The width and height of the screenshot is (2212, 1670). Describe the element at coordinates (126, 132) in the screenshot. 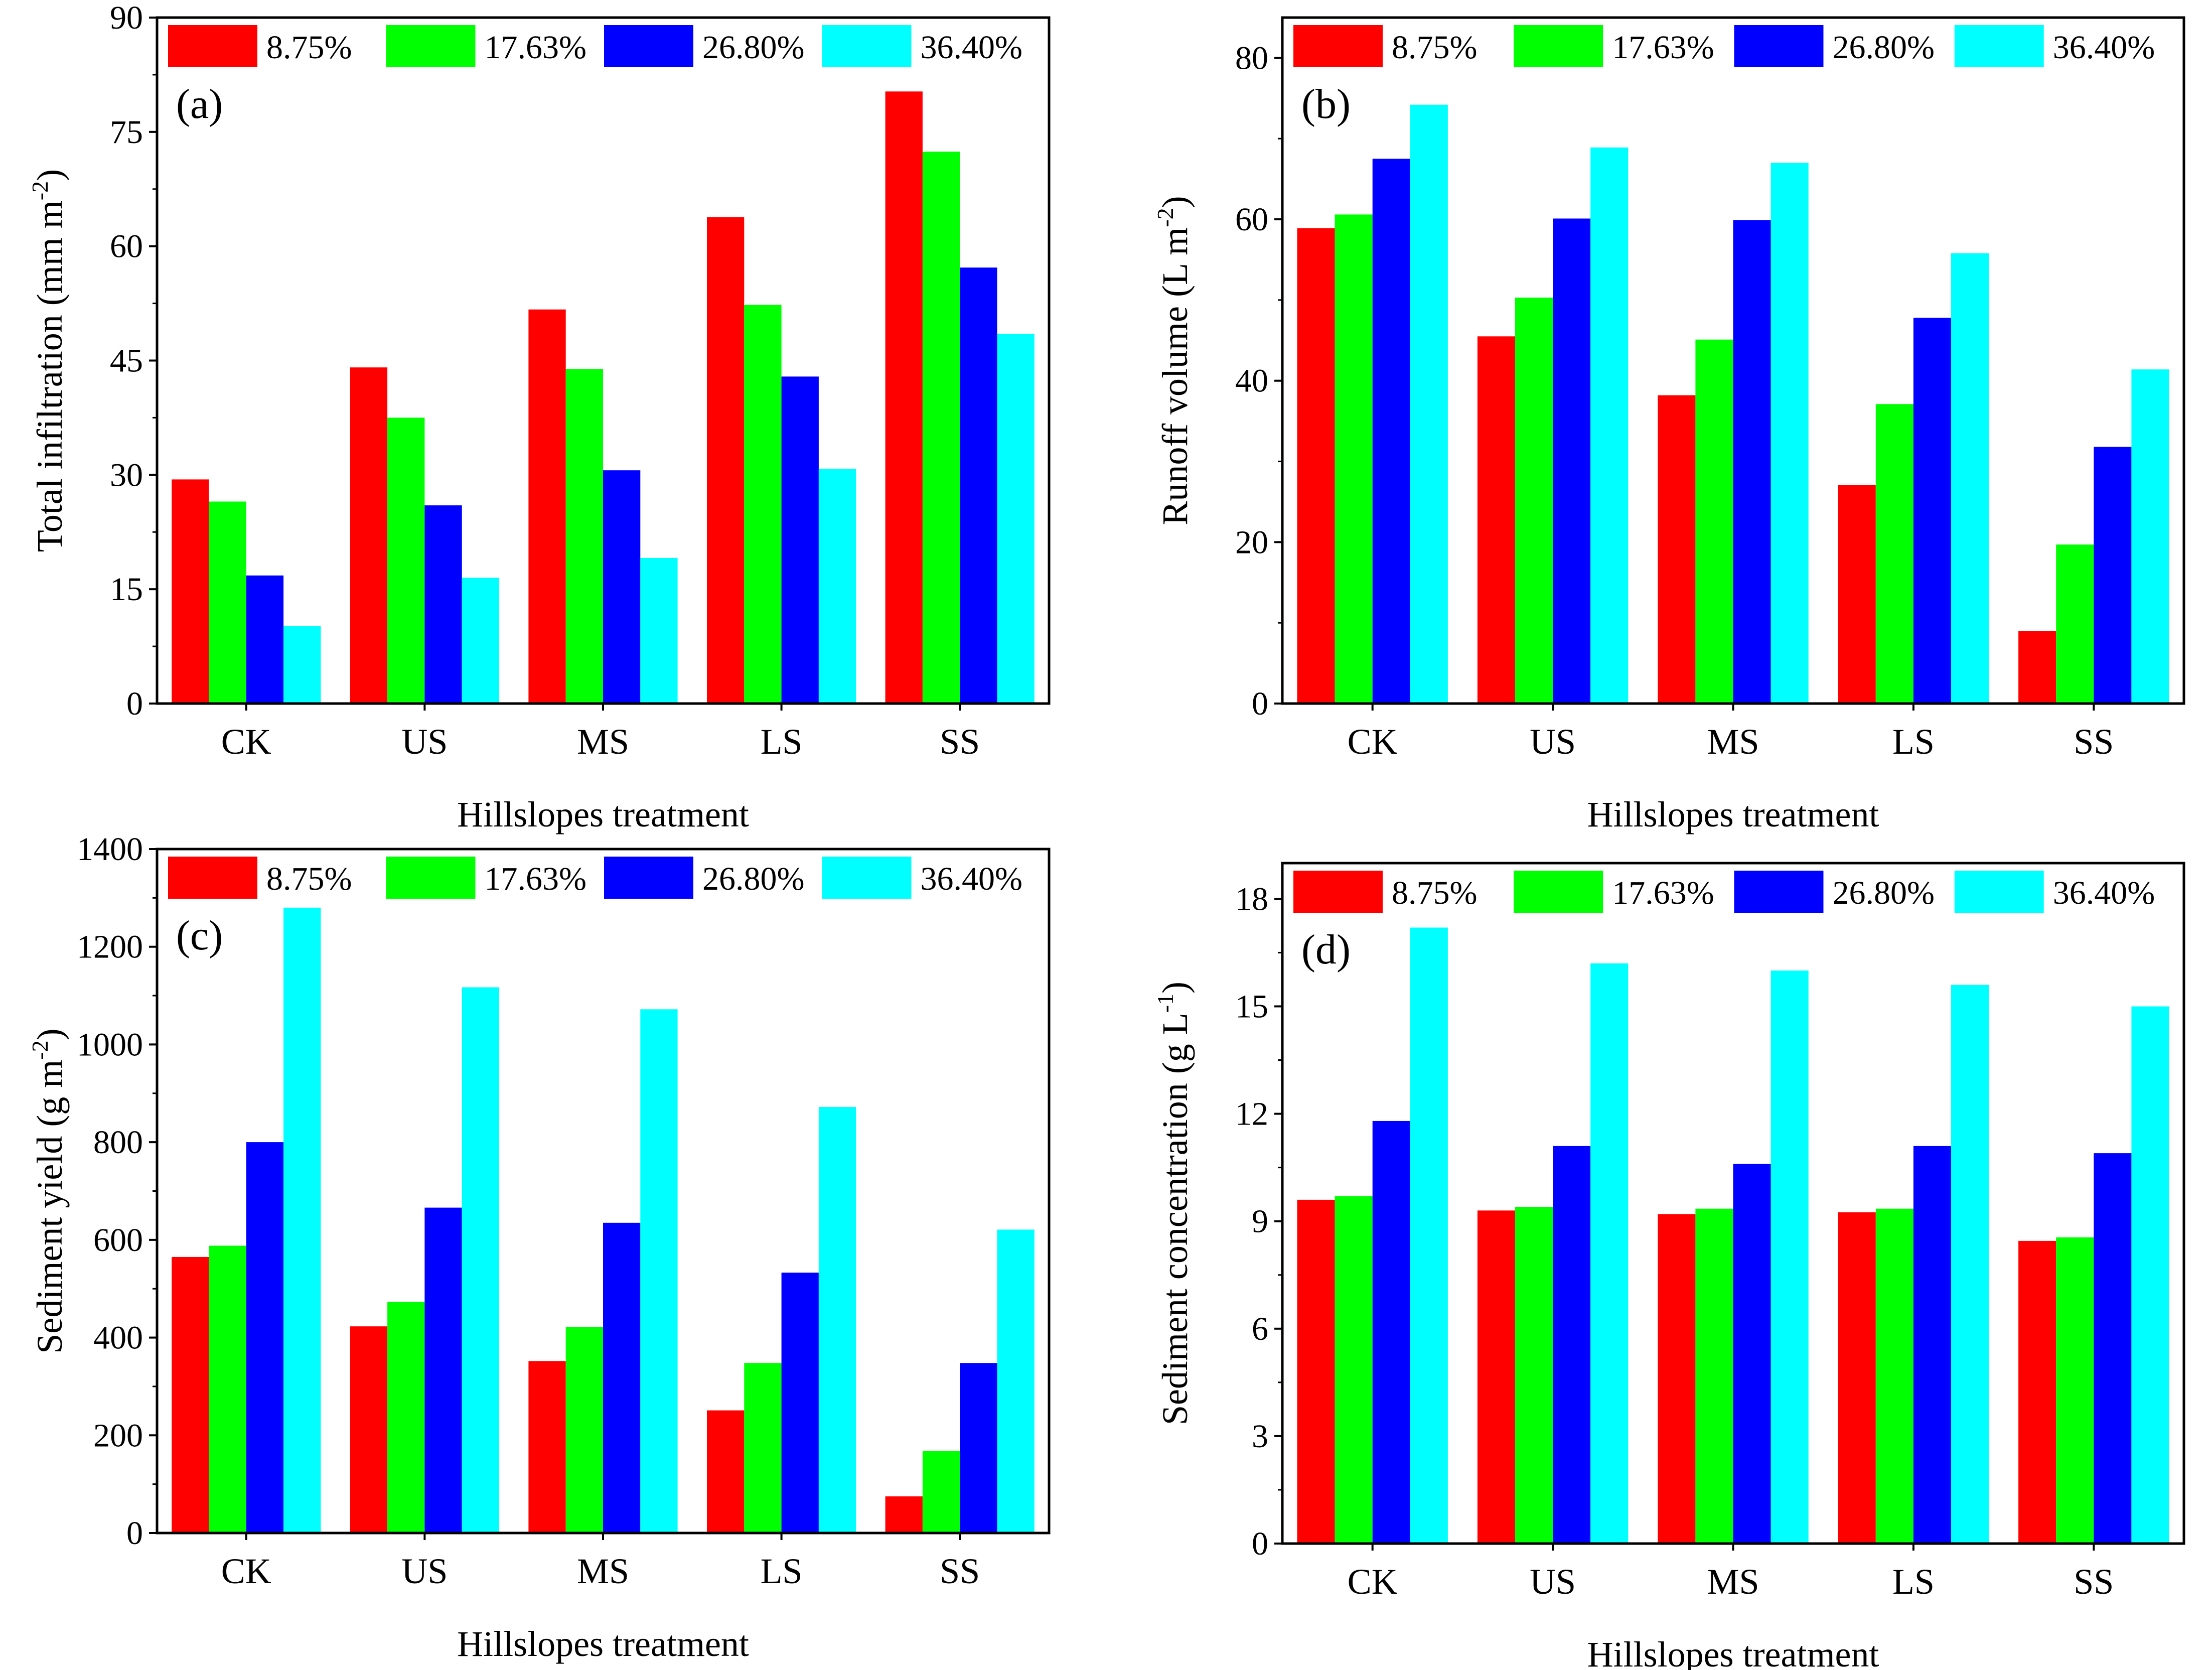

I see `y-tick-label: 75` at that location.